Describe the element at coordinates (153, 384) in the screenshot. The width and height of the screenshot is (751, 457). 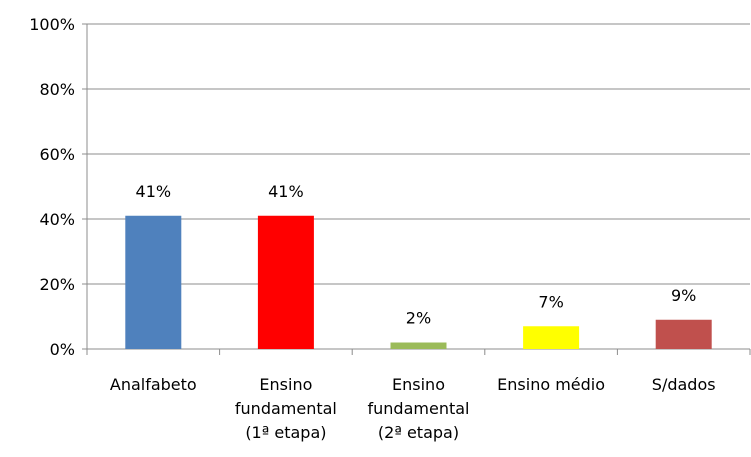
I see `x-tick-label: Analfabeto` at that location.